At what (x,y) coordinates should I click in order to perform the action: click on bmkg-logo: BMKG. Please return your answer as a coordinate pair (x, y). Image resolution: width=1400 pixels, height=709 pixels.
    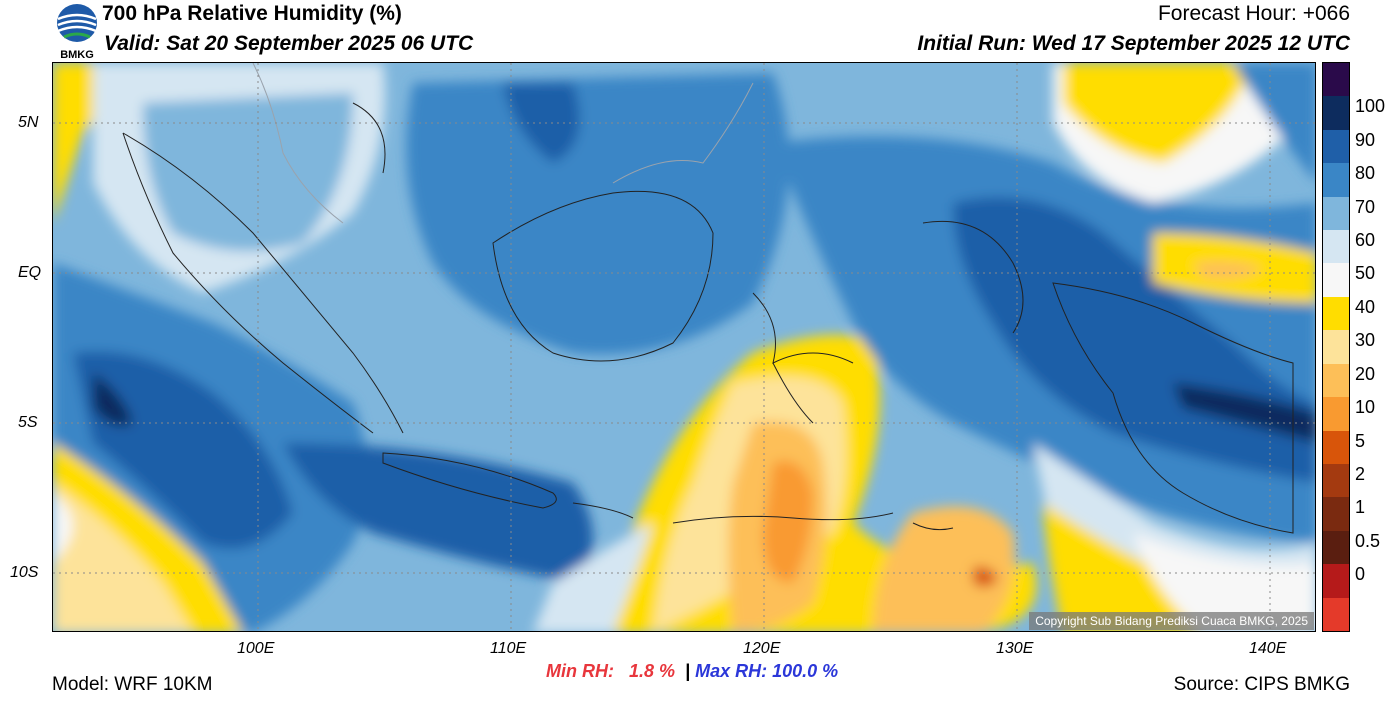
    Looking at the image, I should click on (77, 32).